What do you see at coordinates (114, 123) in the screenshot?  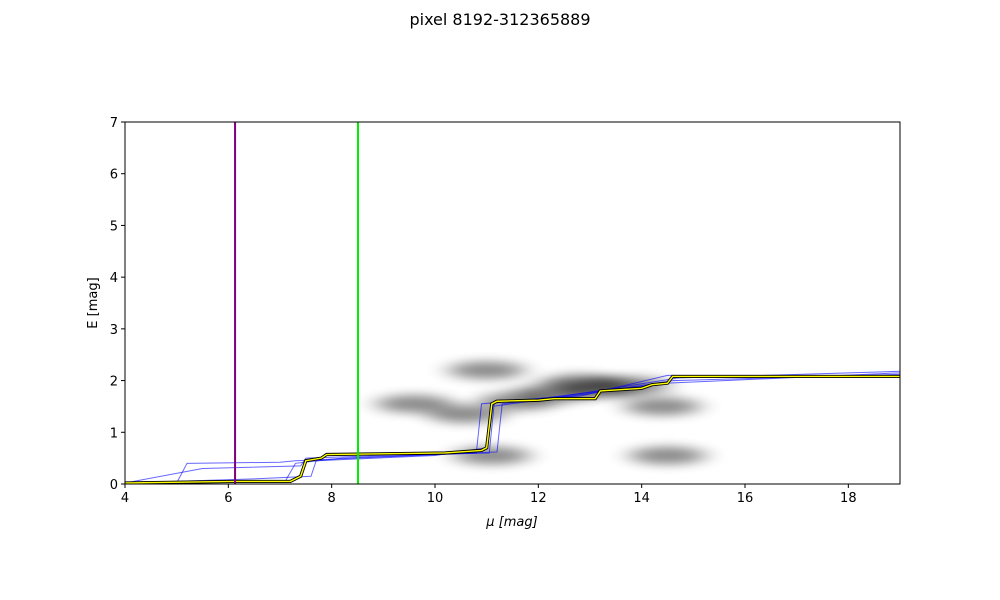 I see `y-tick-label: 7` at bounding box center [114, 123].